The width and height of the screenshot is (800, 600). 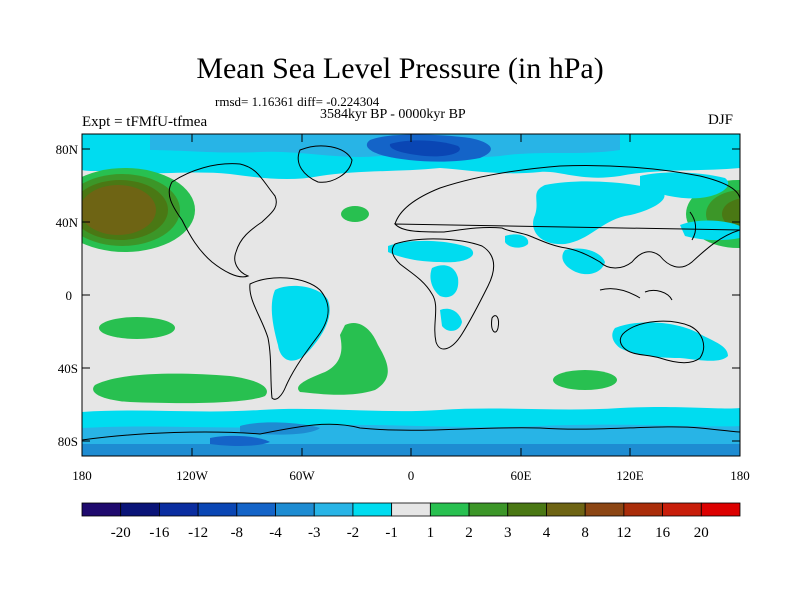 I want to click on contour-atlantic-green, so click(x=355, y=214).